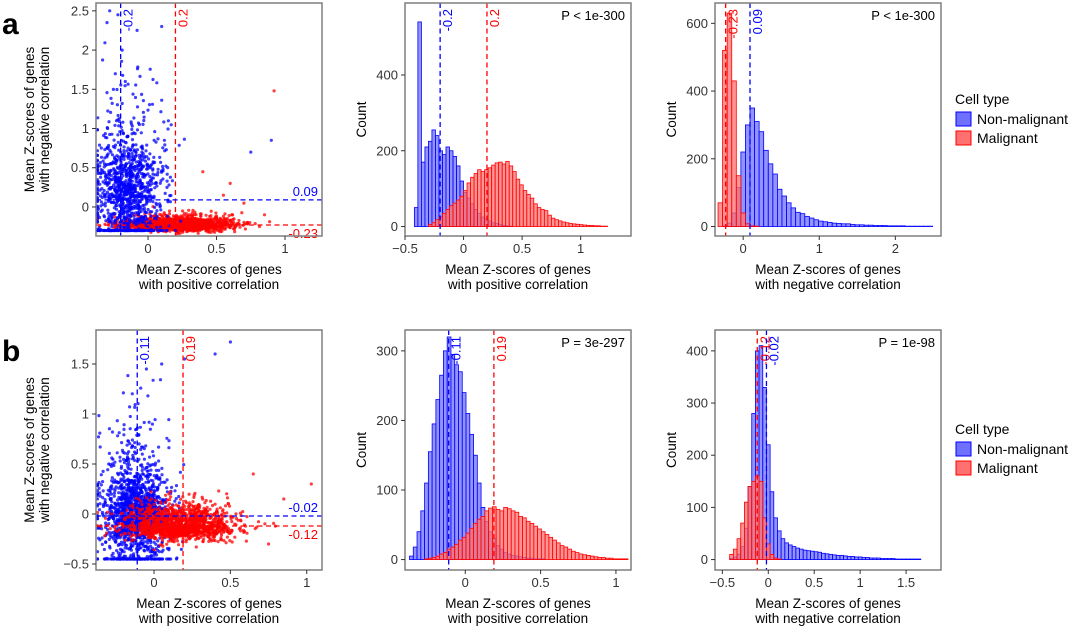 The height and width of the screenshot is (626, 1080). I want to click on x-tick-label: 0.5, so click(216, 248).